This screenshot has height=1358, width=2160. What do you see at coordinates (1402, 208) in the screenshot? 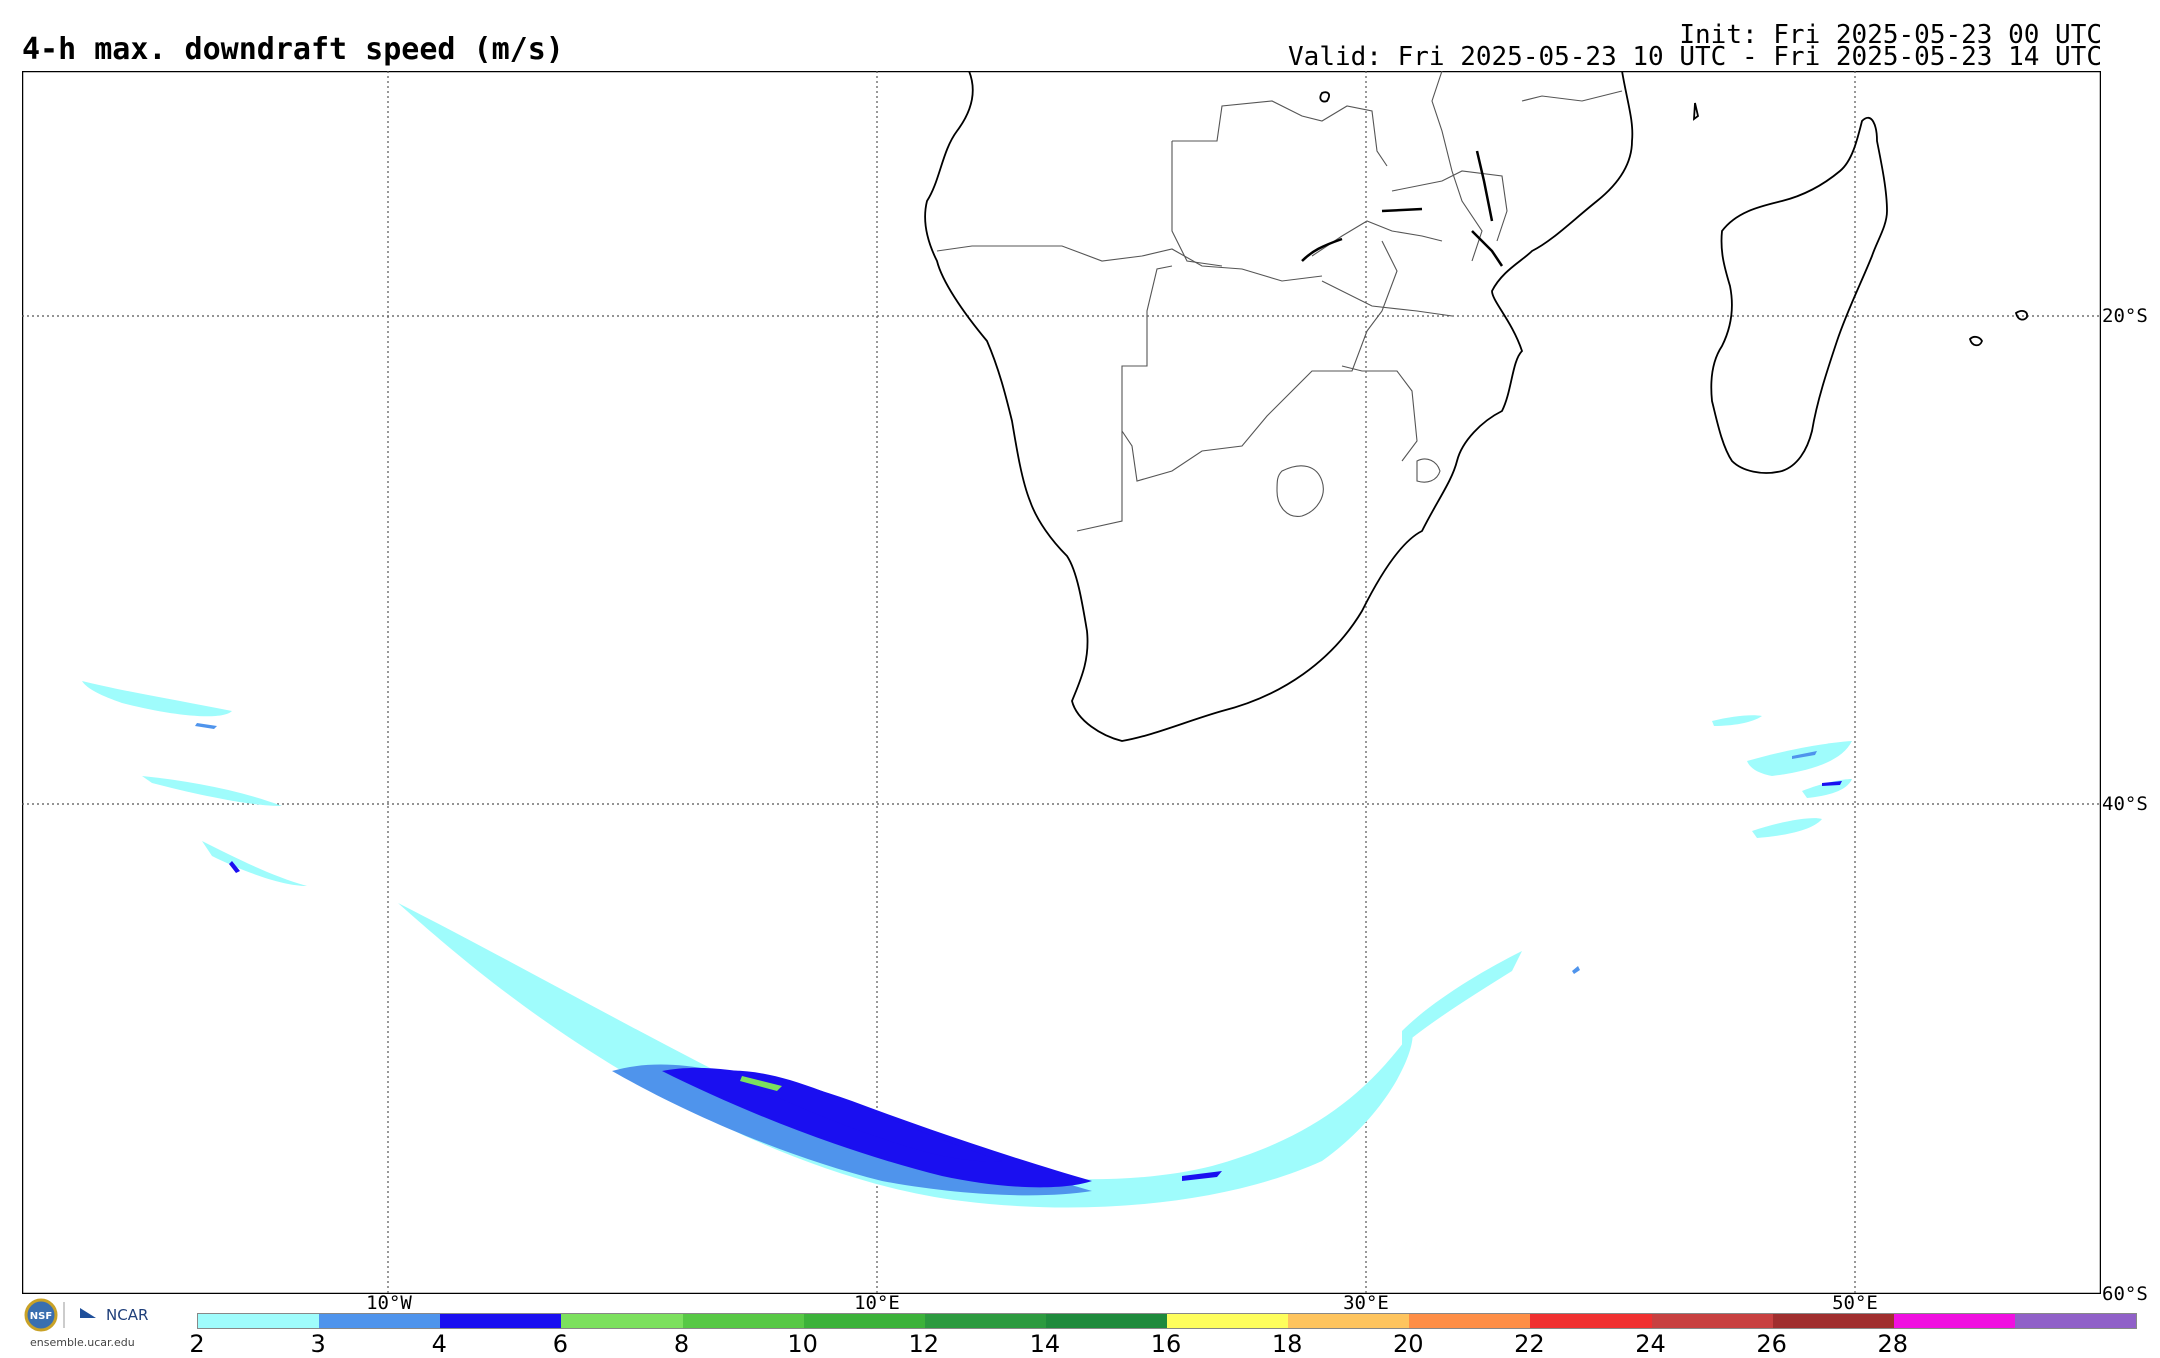
I see `lakes` at bounding box center [1402, 208].